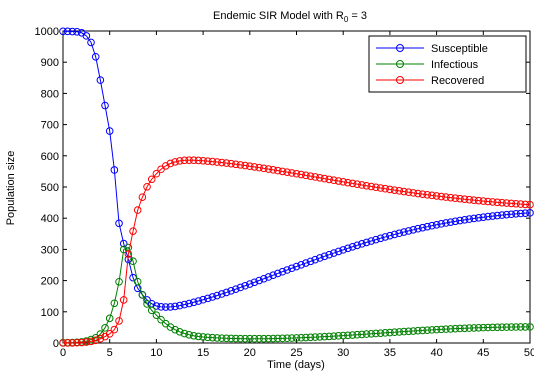 This screenshot has width=534, height=374. What do you see at coordinates (11, 188) in the screenshot?
I see `y-axis-label: Population size` at bounding box center [11, 188].